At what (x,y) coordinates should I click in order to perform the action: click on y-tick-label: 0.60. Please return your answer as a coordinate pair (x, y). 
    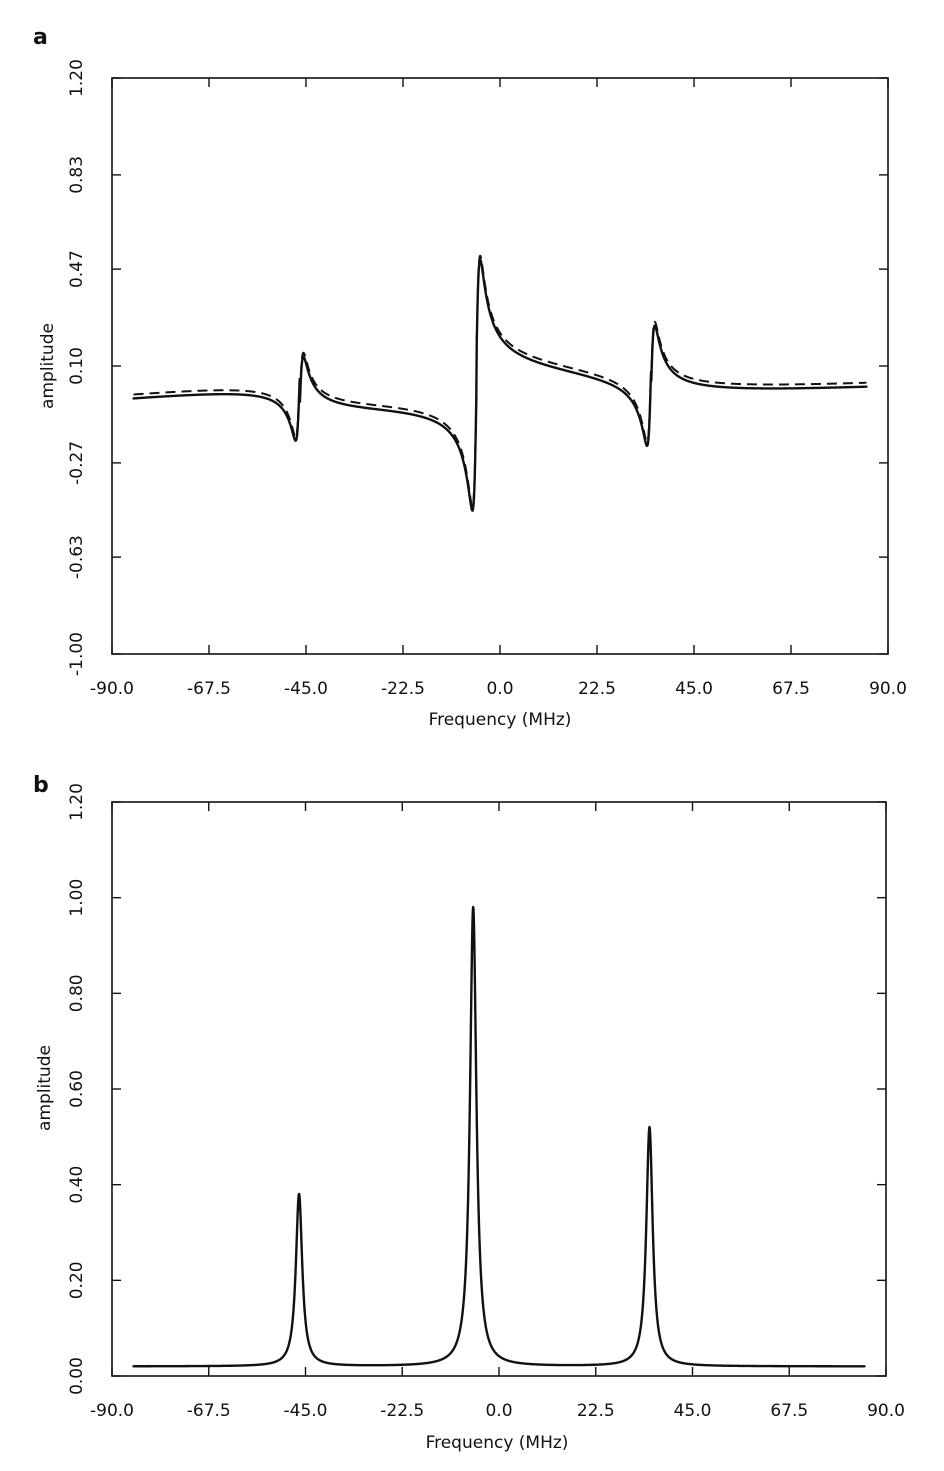
    Looking at the image, I should click on (77, 1089).